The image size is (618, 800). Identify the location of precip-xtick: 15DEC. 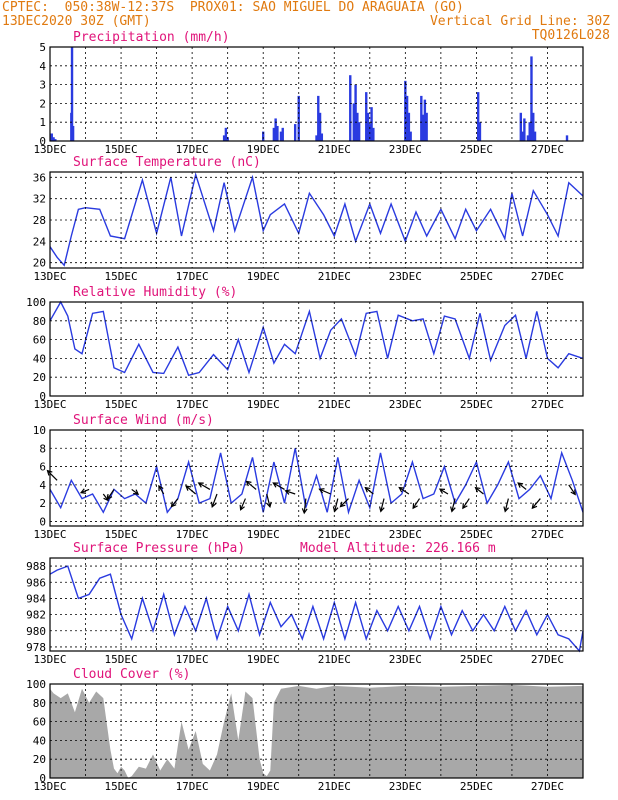
(121, 149).